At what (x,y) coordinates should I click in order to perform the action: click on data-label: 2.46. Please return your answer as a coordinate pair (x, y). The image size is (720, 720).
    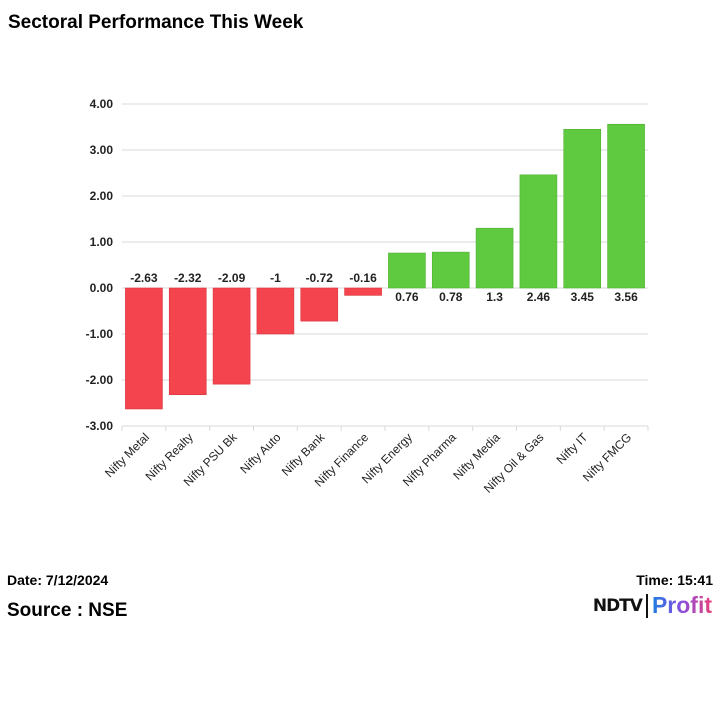
    Looking at the image, I should click on (539, 297).